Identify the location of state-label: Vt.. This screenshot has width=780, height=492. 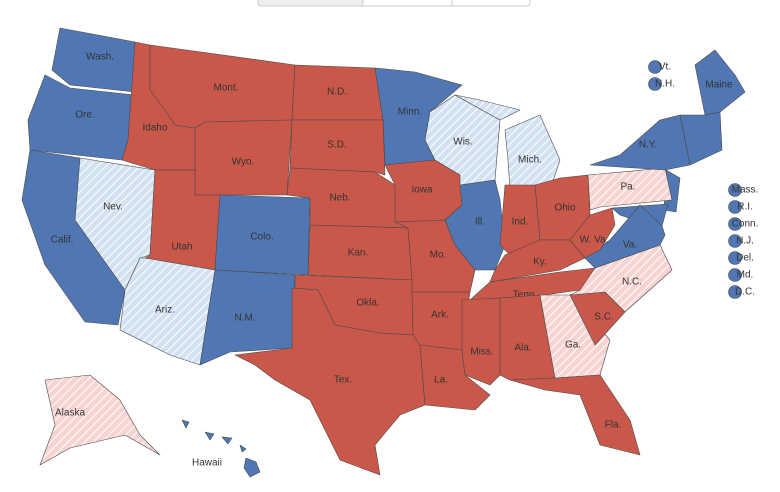
(665, 67).